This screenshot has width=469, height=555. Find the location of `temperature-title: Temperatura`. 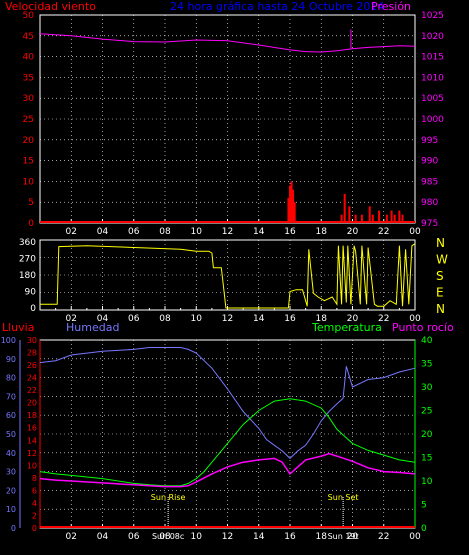

temperature-title: Temperatura is located at coordinates (346, 327).